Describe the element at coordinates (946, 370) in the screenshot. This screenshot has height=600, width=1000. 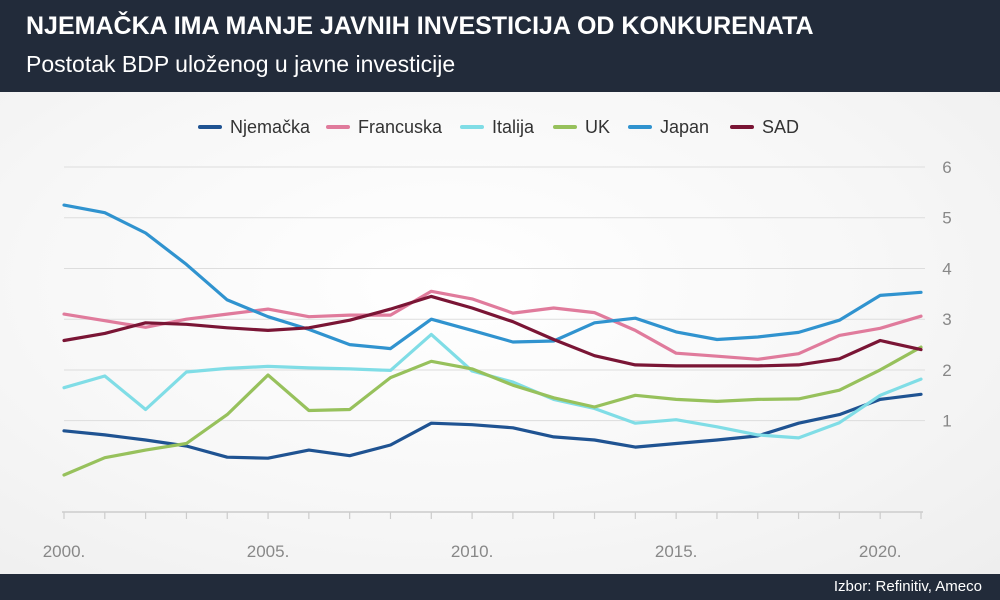
I see `y-tick-label: 2` at that location.